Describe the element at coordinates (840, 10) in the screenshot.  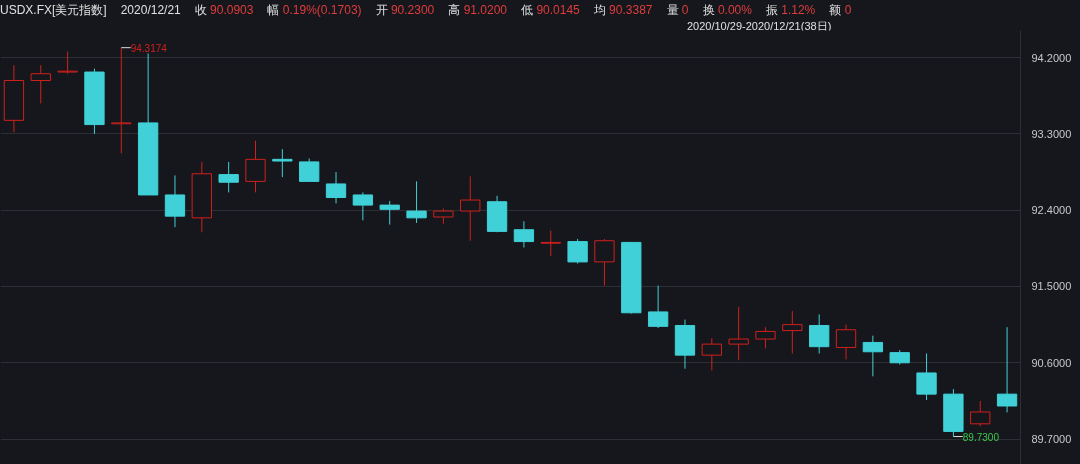
I see `text: 额 0` at that location.